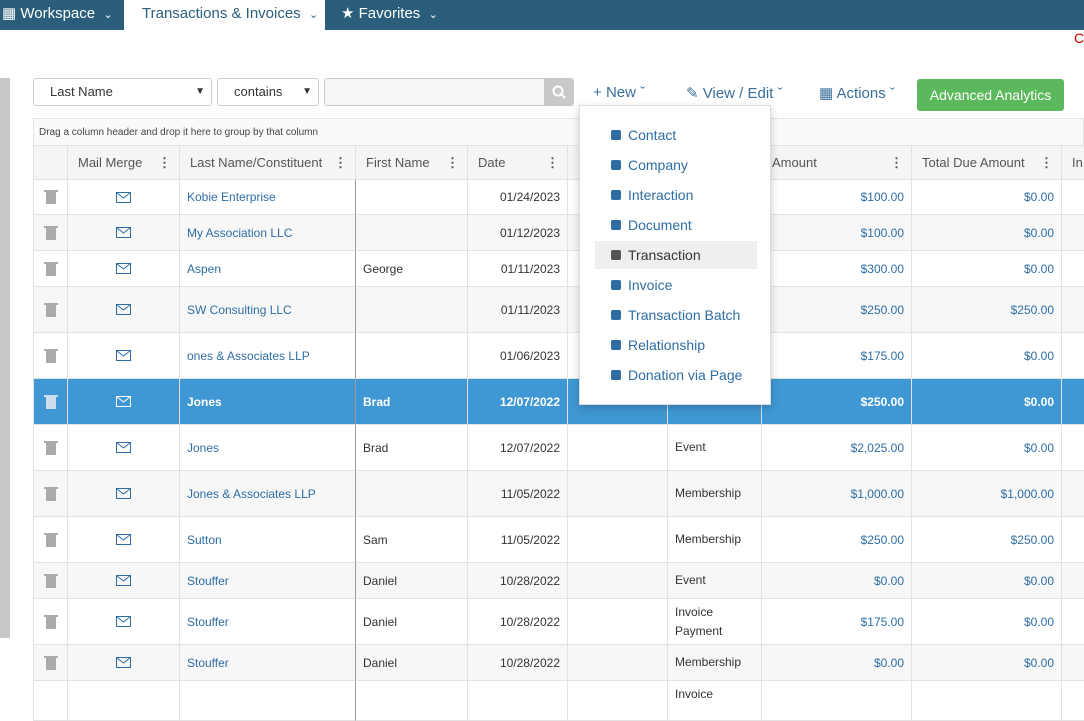  I want to click on cell-text: My Association LLC, so click(240, 232).